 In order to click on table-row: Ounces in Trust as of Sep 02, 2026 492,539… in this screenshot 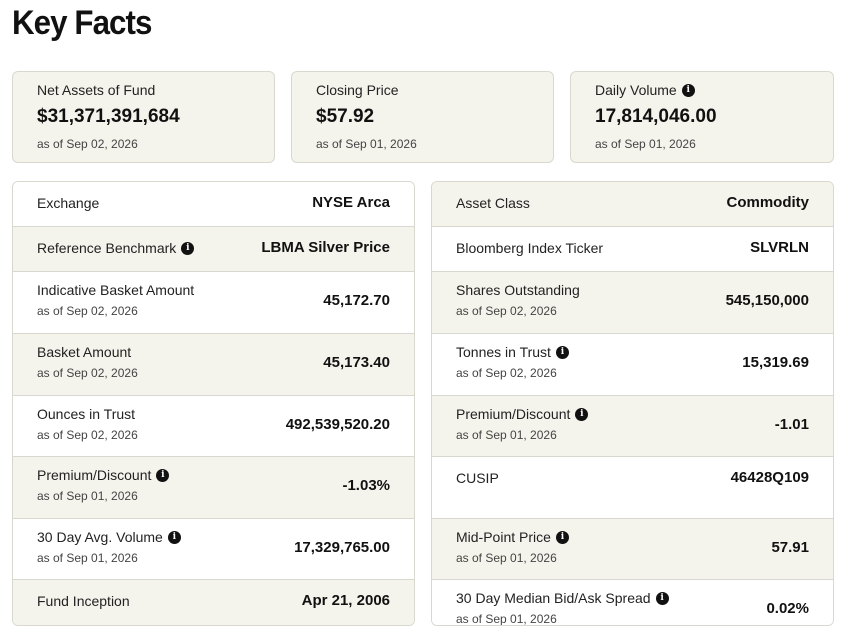, I will do `click(213, 426)`.